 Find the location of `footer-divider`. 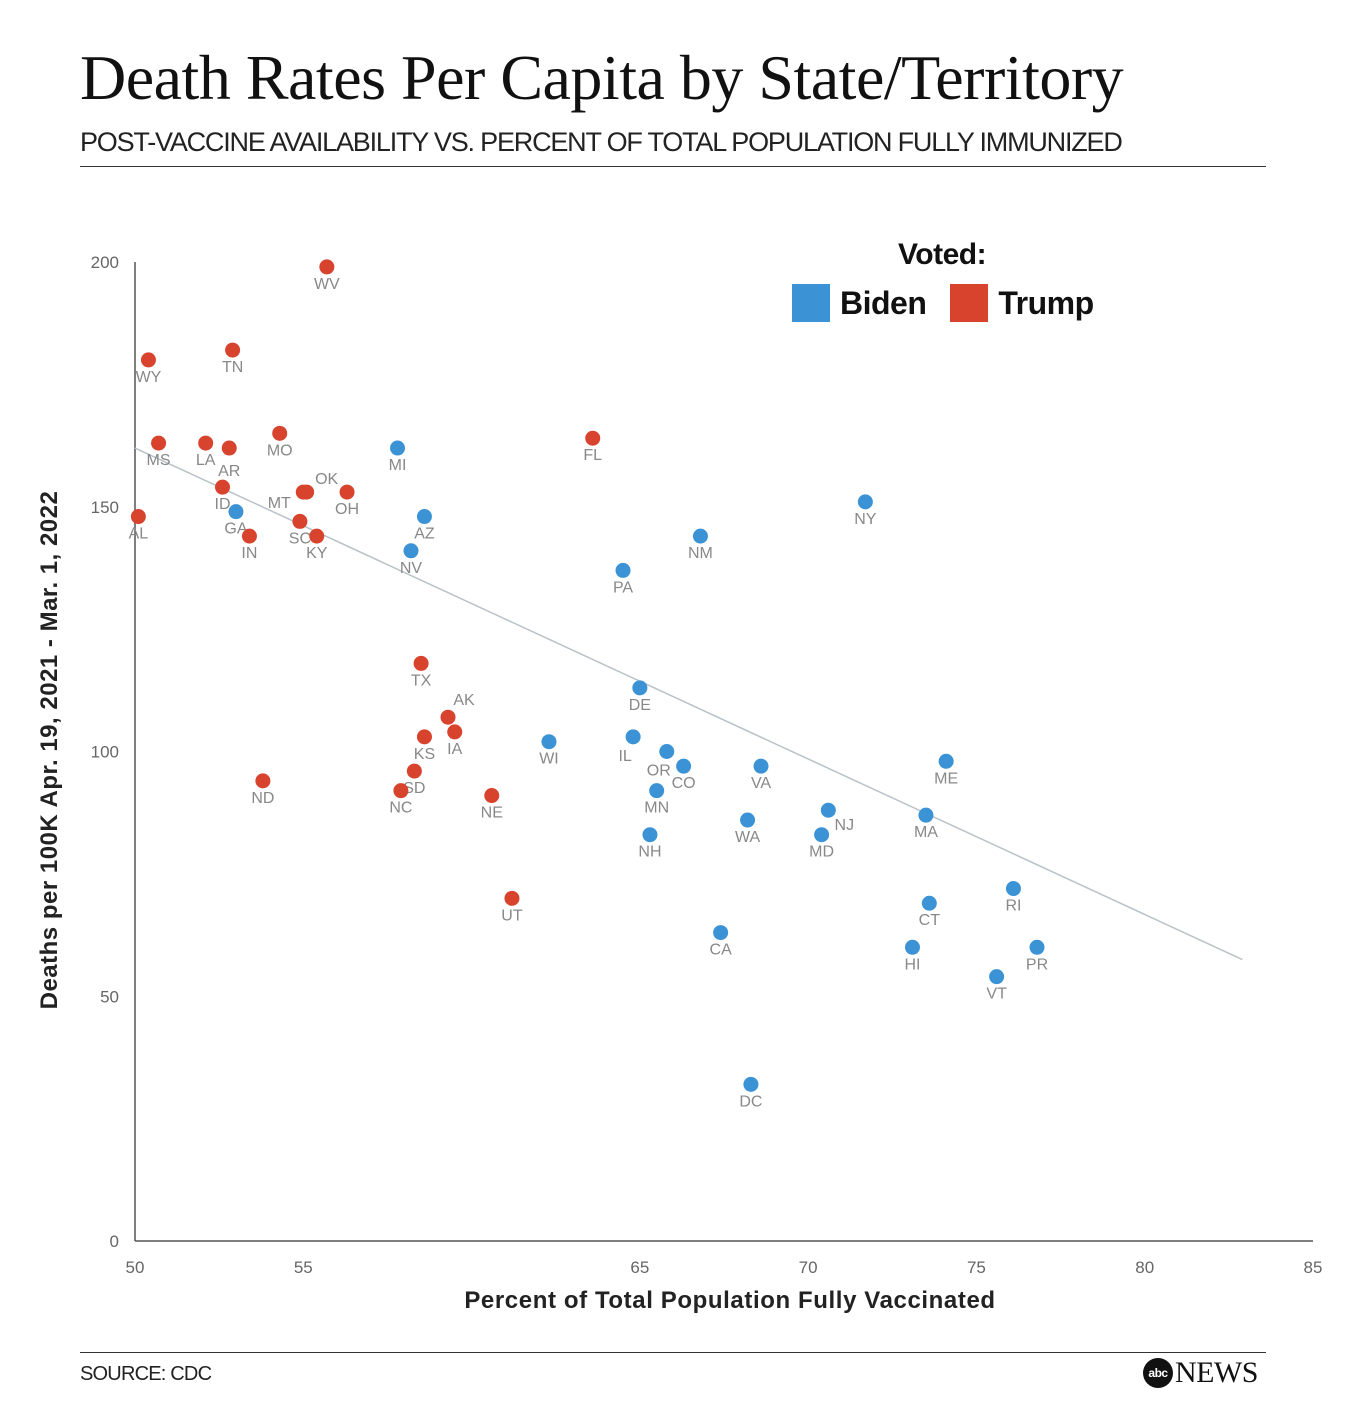

footer-divider is located at coordinates (673, 1352).